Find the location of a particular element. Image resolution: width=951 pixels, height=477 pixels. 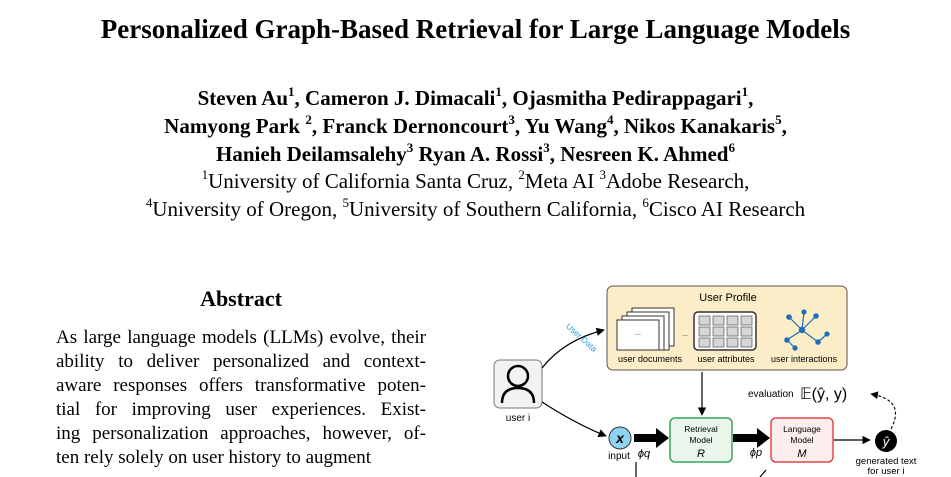

input-symbol: x is located at coordinates (620, 438).